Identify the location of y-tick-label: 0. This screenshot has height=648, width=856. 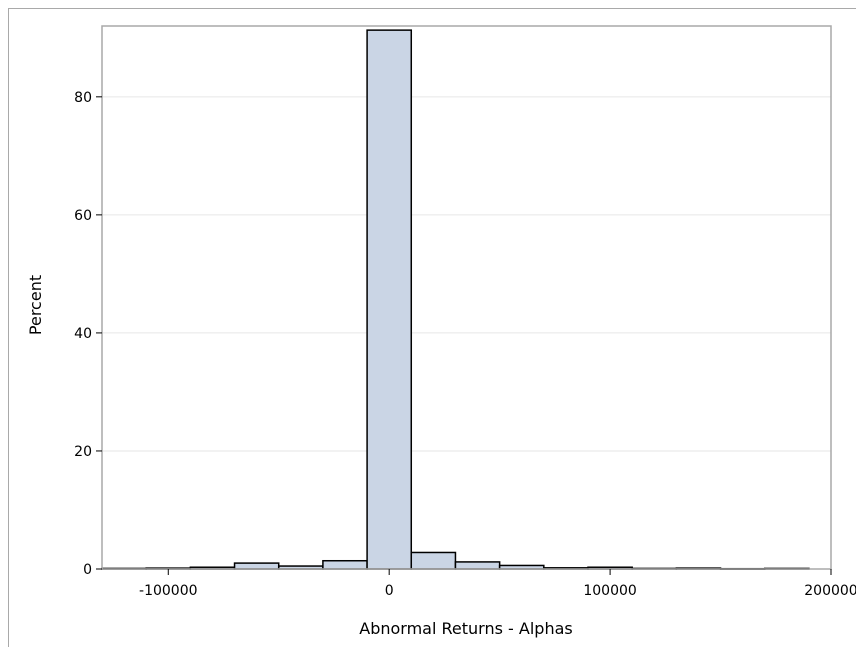
(87, 570).